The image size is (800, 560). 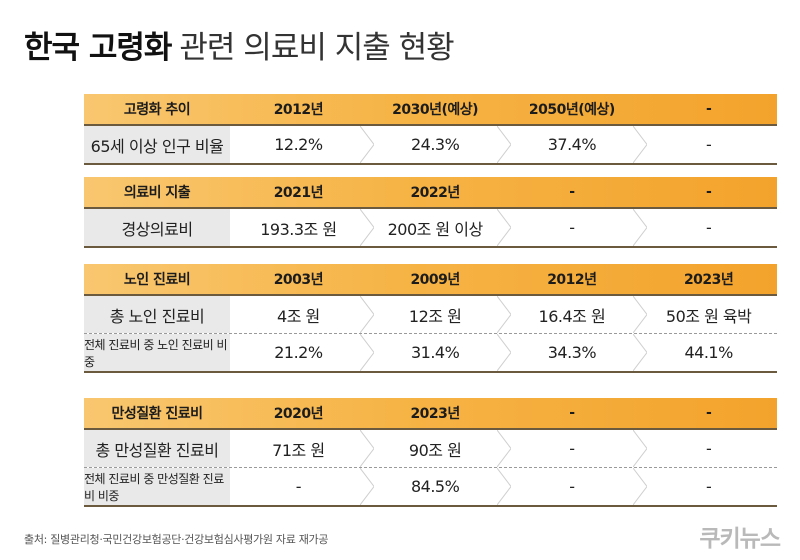 What do you see at coordinates (316, 48) in the screenshot?
I see `title-light: 관련 의료비 지출 현황` at bounding box center [316, 48].